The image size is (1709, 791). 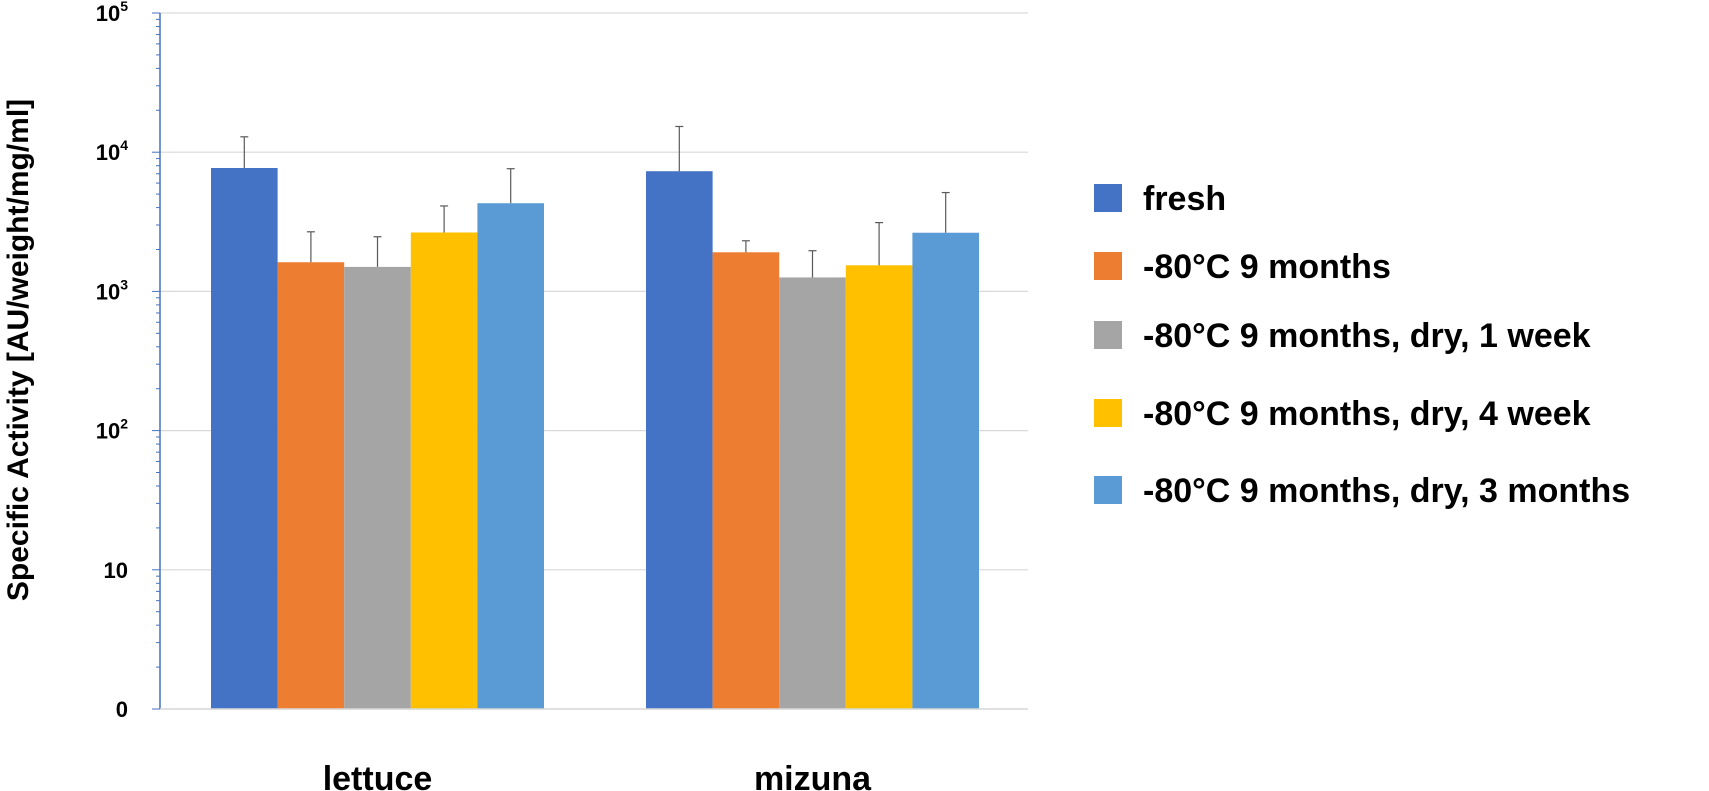 I want to click on category-label-lettuce: lettuce, so click(x=378, y=775).